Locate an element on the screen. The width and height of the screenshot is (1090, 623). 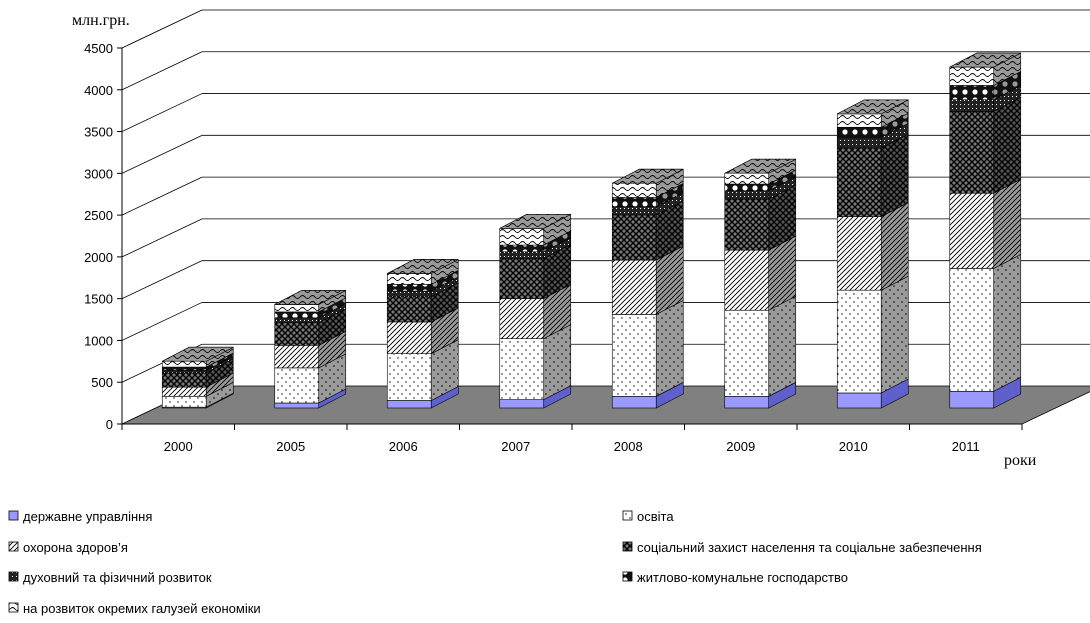
x-axis-title: роки is located at coordinates (1020, 460).